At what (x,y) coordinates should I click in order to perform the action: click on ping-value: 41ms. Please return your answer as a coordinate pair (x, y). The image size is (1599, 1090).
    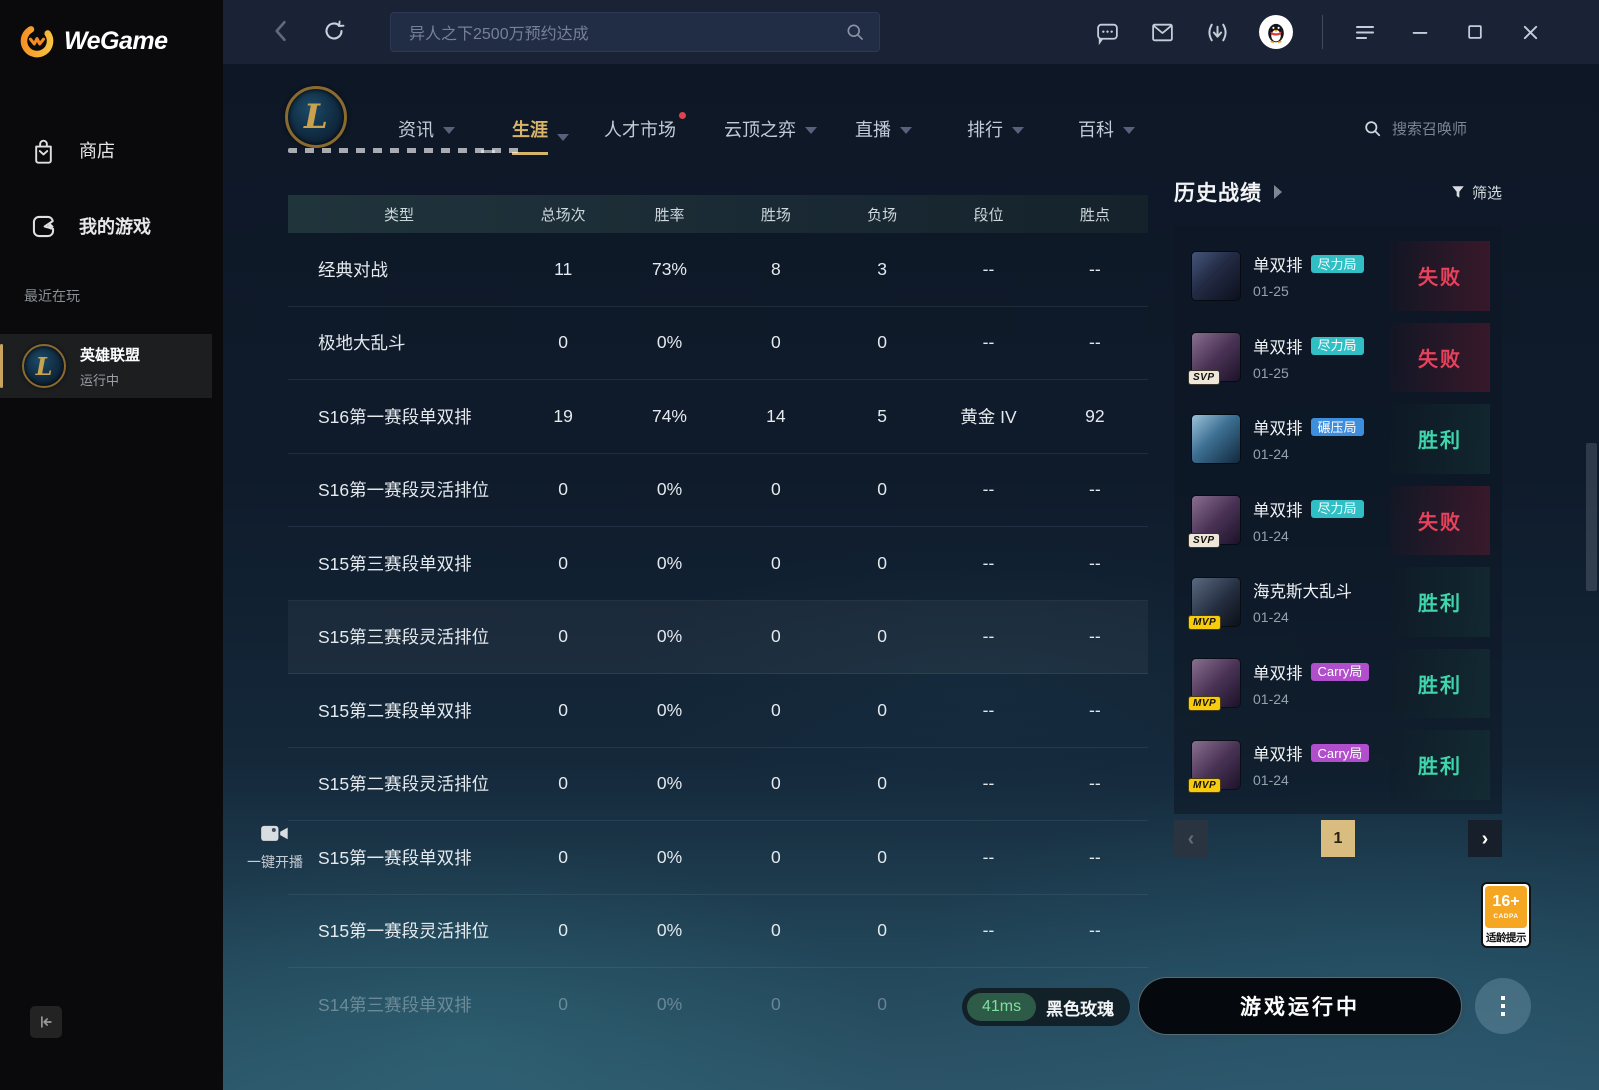
    Looking at the image, I should click on (1002, 1007).